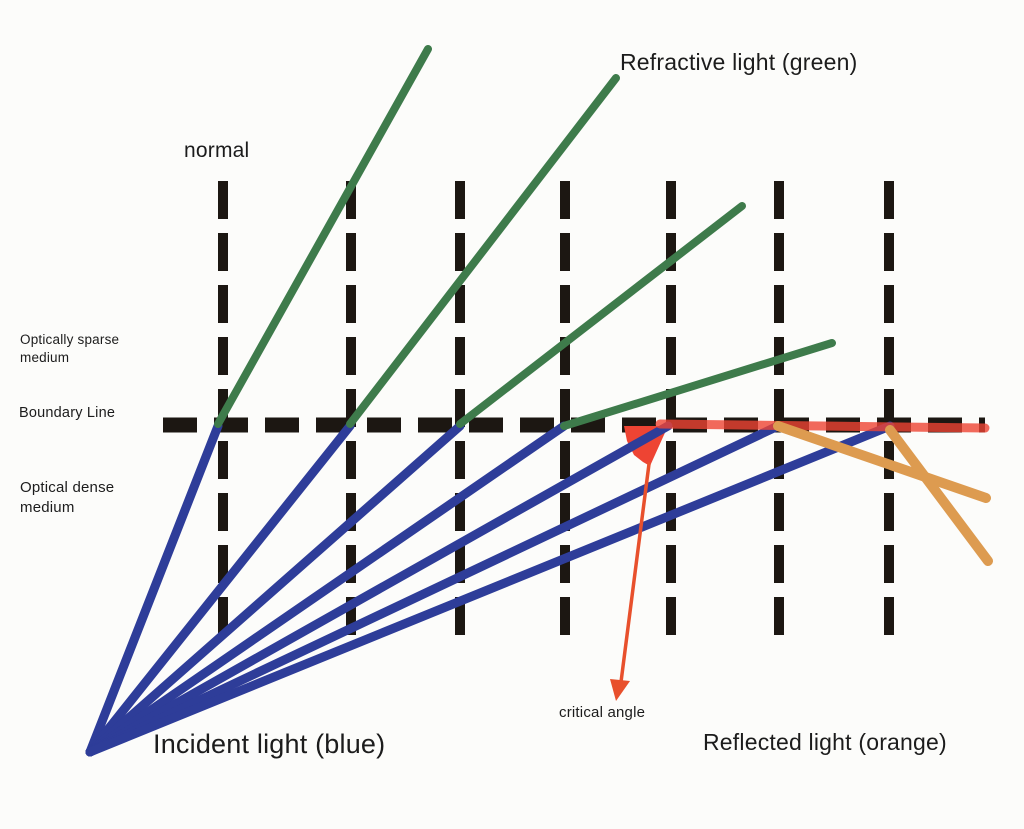 This screenshot has width=1024, height=829. What do you see at coordinates (739, 62) in the screenshot?
I see `refractive-light-label: Refractive light (green)` at bounding box center [739, 62].